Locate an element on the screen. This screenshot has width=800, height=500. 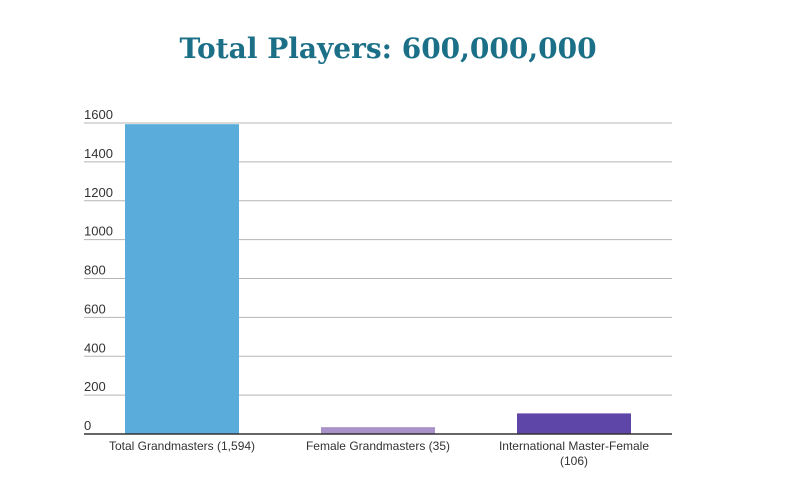
x-category-label: Total Grandmasters (1,594) is located at coordinates (182, 446).